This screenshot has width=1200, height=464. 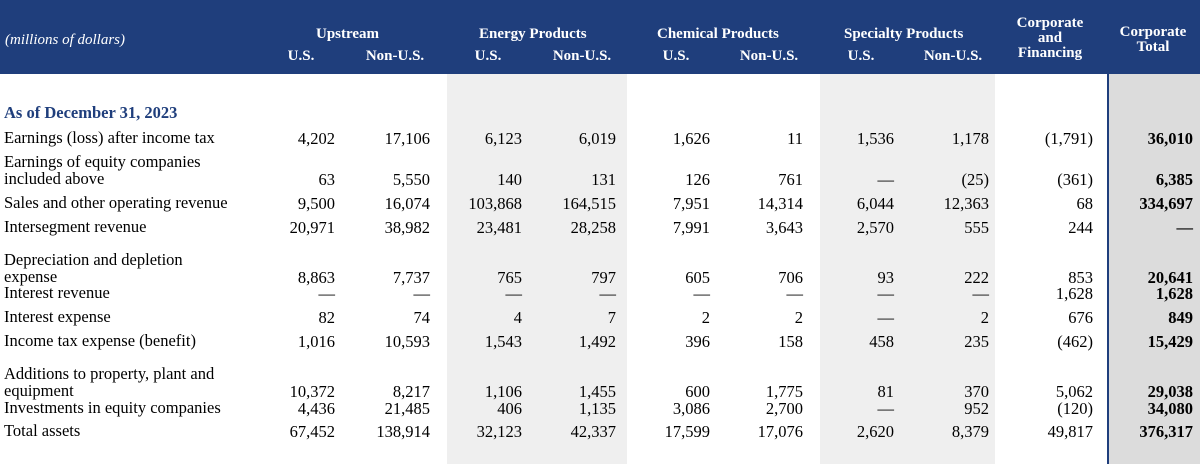 What do you see at coordinates (109, 373) in the screenshot?
I see `row-label-line: Additions to property, plant and` at bounding box center [109, 373].